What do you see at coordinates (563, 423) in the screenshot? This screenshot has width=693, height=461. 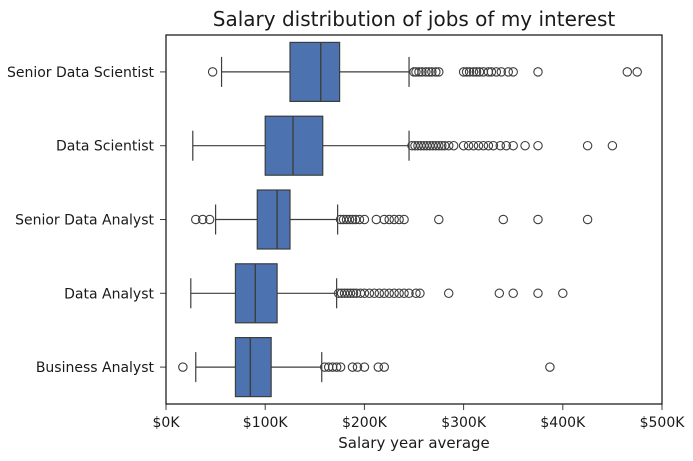 I see `x-tick-label: $400K` at bounding box center [563, 423].